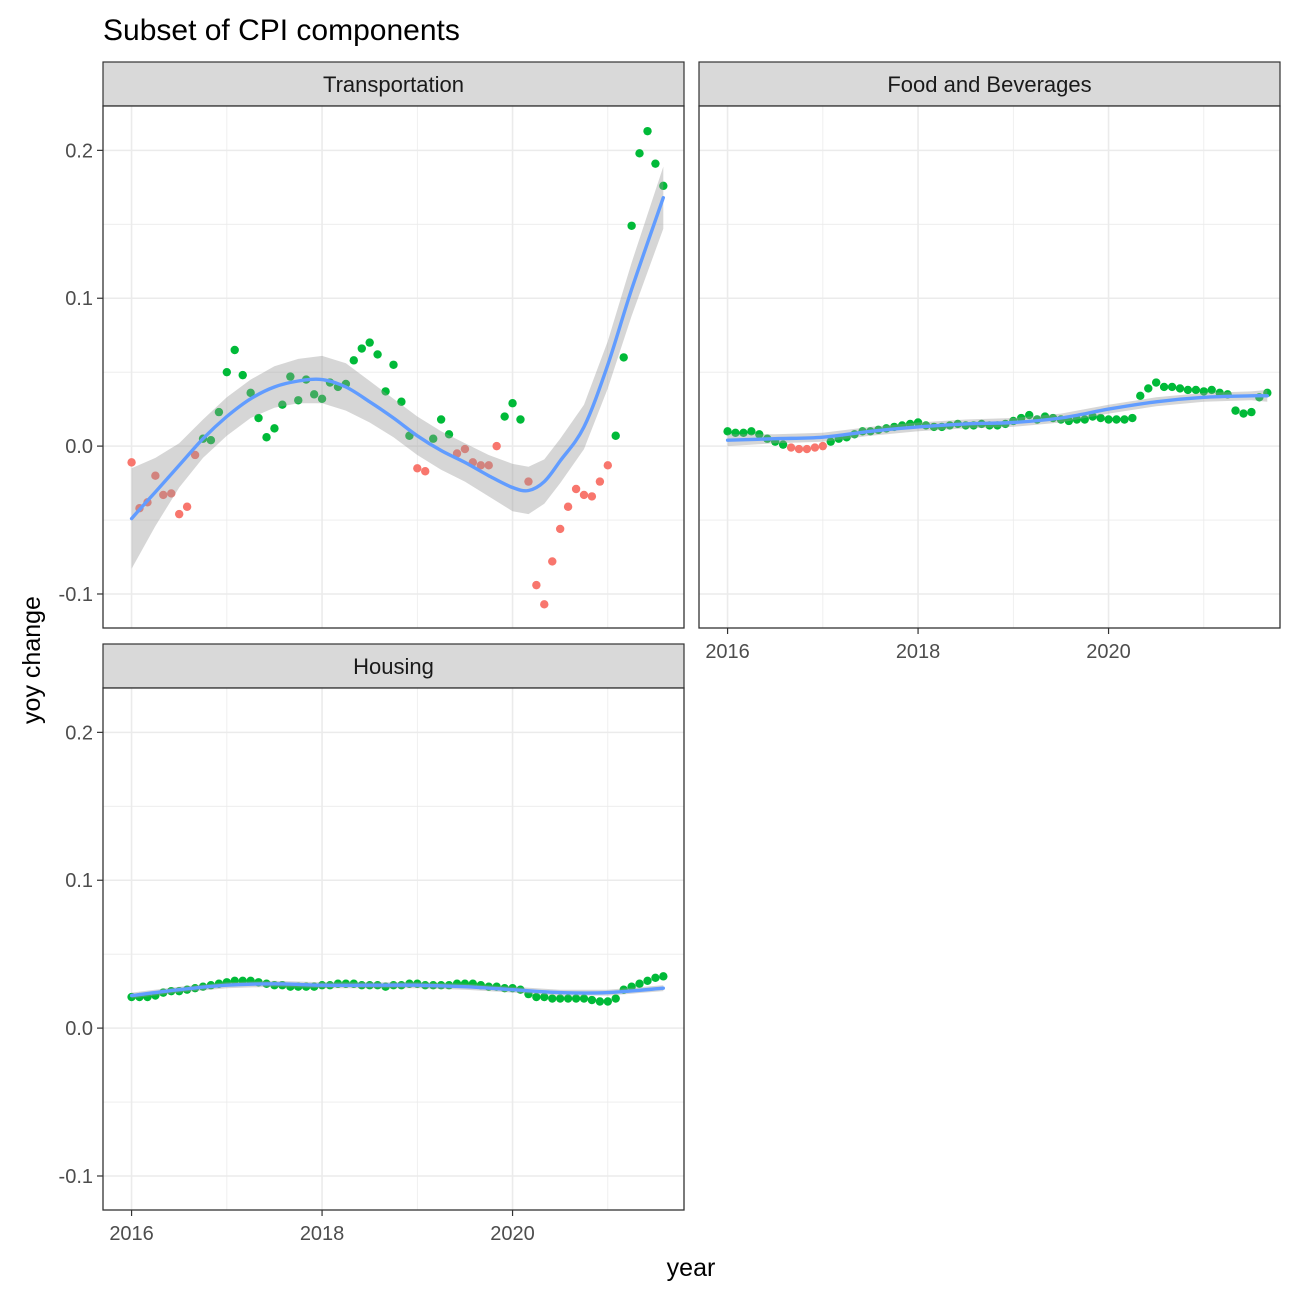  I want to click on confidence-band, so click(397, 367).